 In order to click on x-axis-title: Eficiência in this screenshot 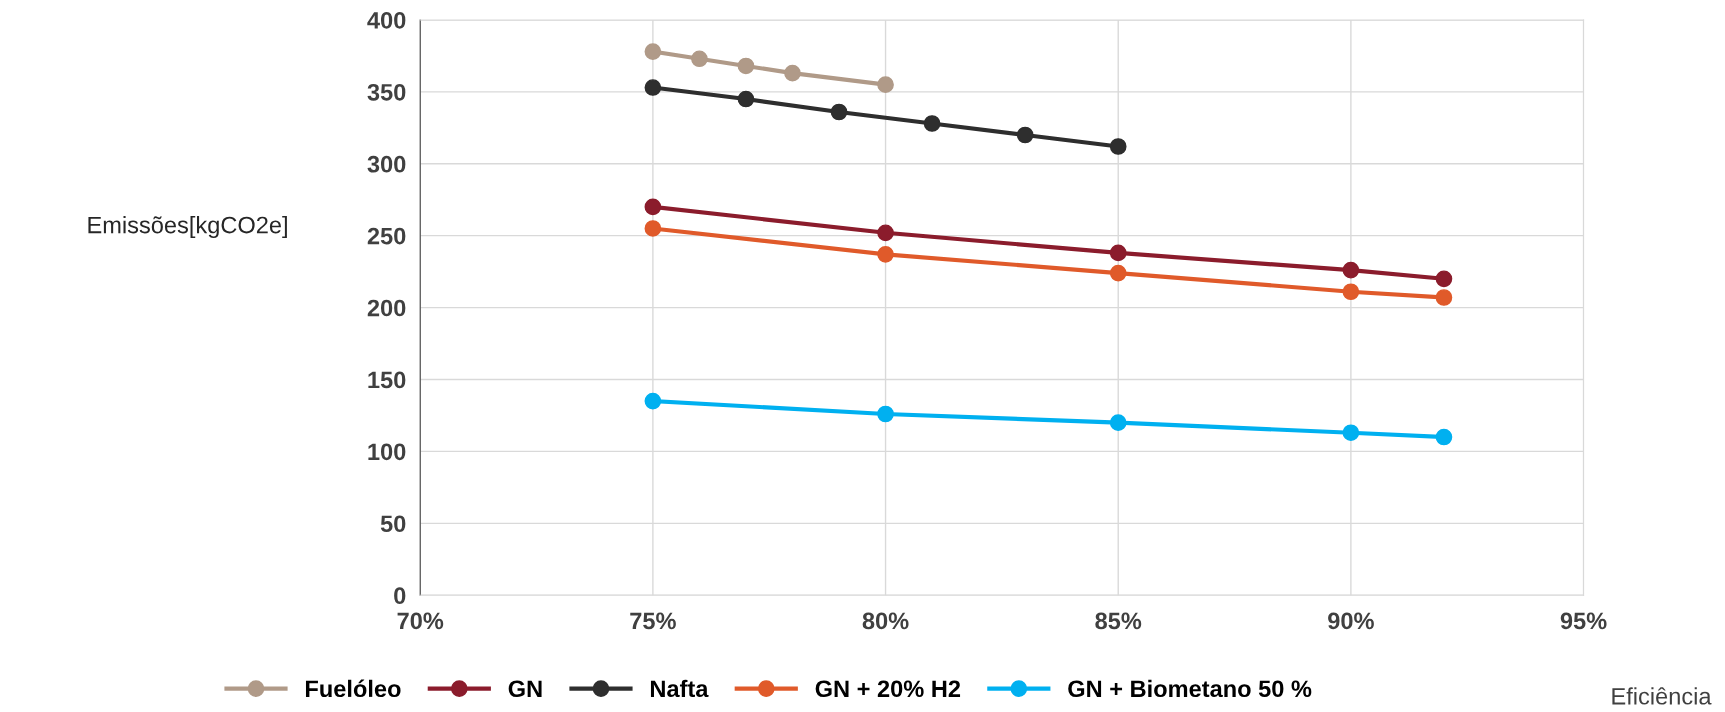, I will do `click(1662, 696)`.